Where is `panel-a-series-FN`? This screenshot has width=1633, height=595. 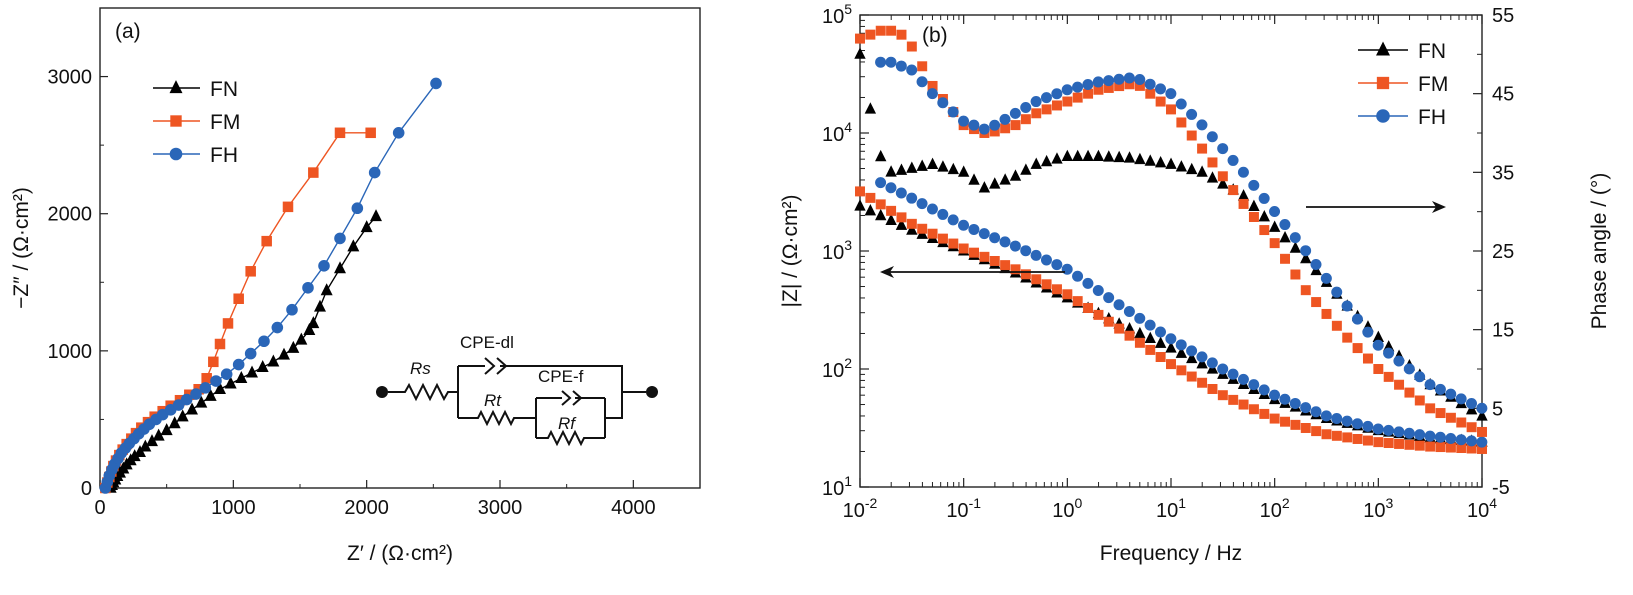 panel-a-series-FN is located at coordinates (243, 351).